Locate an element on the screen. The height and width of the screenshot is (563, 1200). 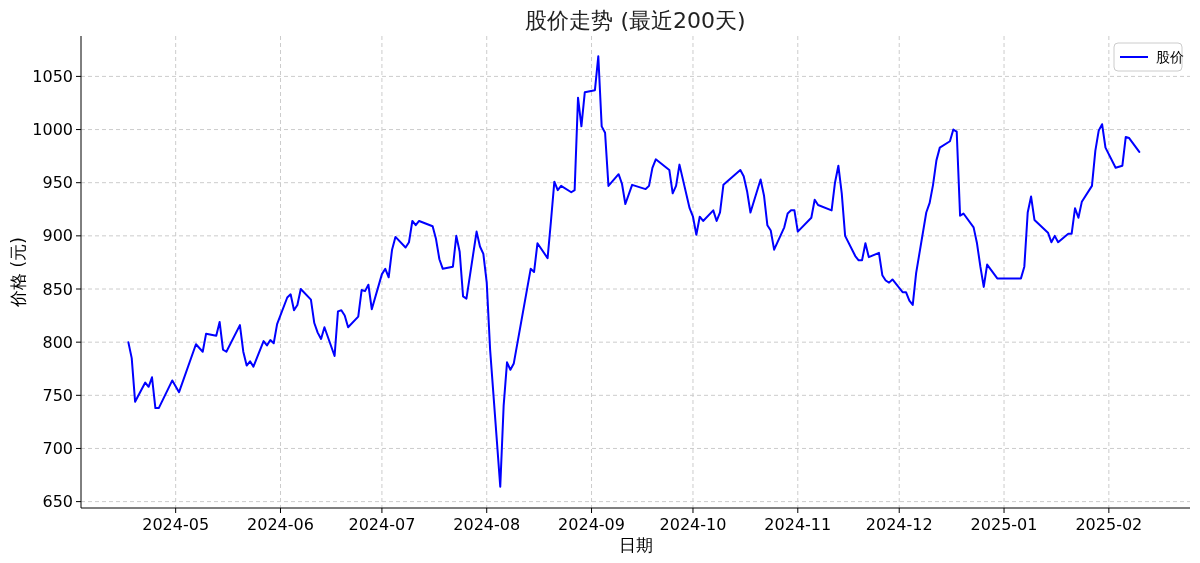
x-tick-label: 2024-09 is located at coordinates (591, 524).